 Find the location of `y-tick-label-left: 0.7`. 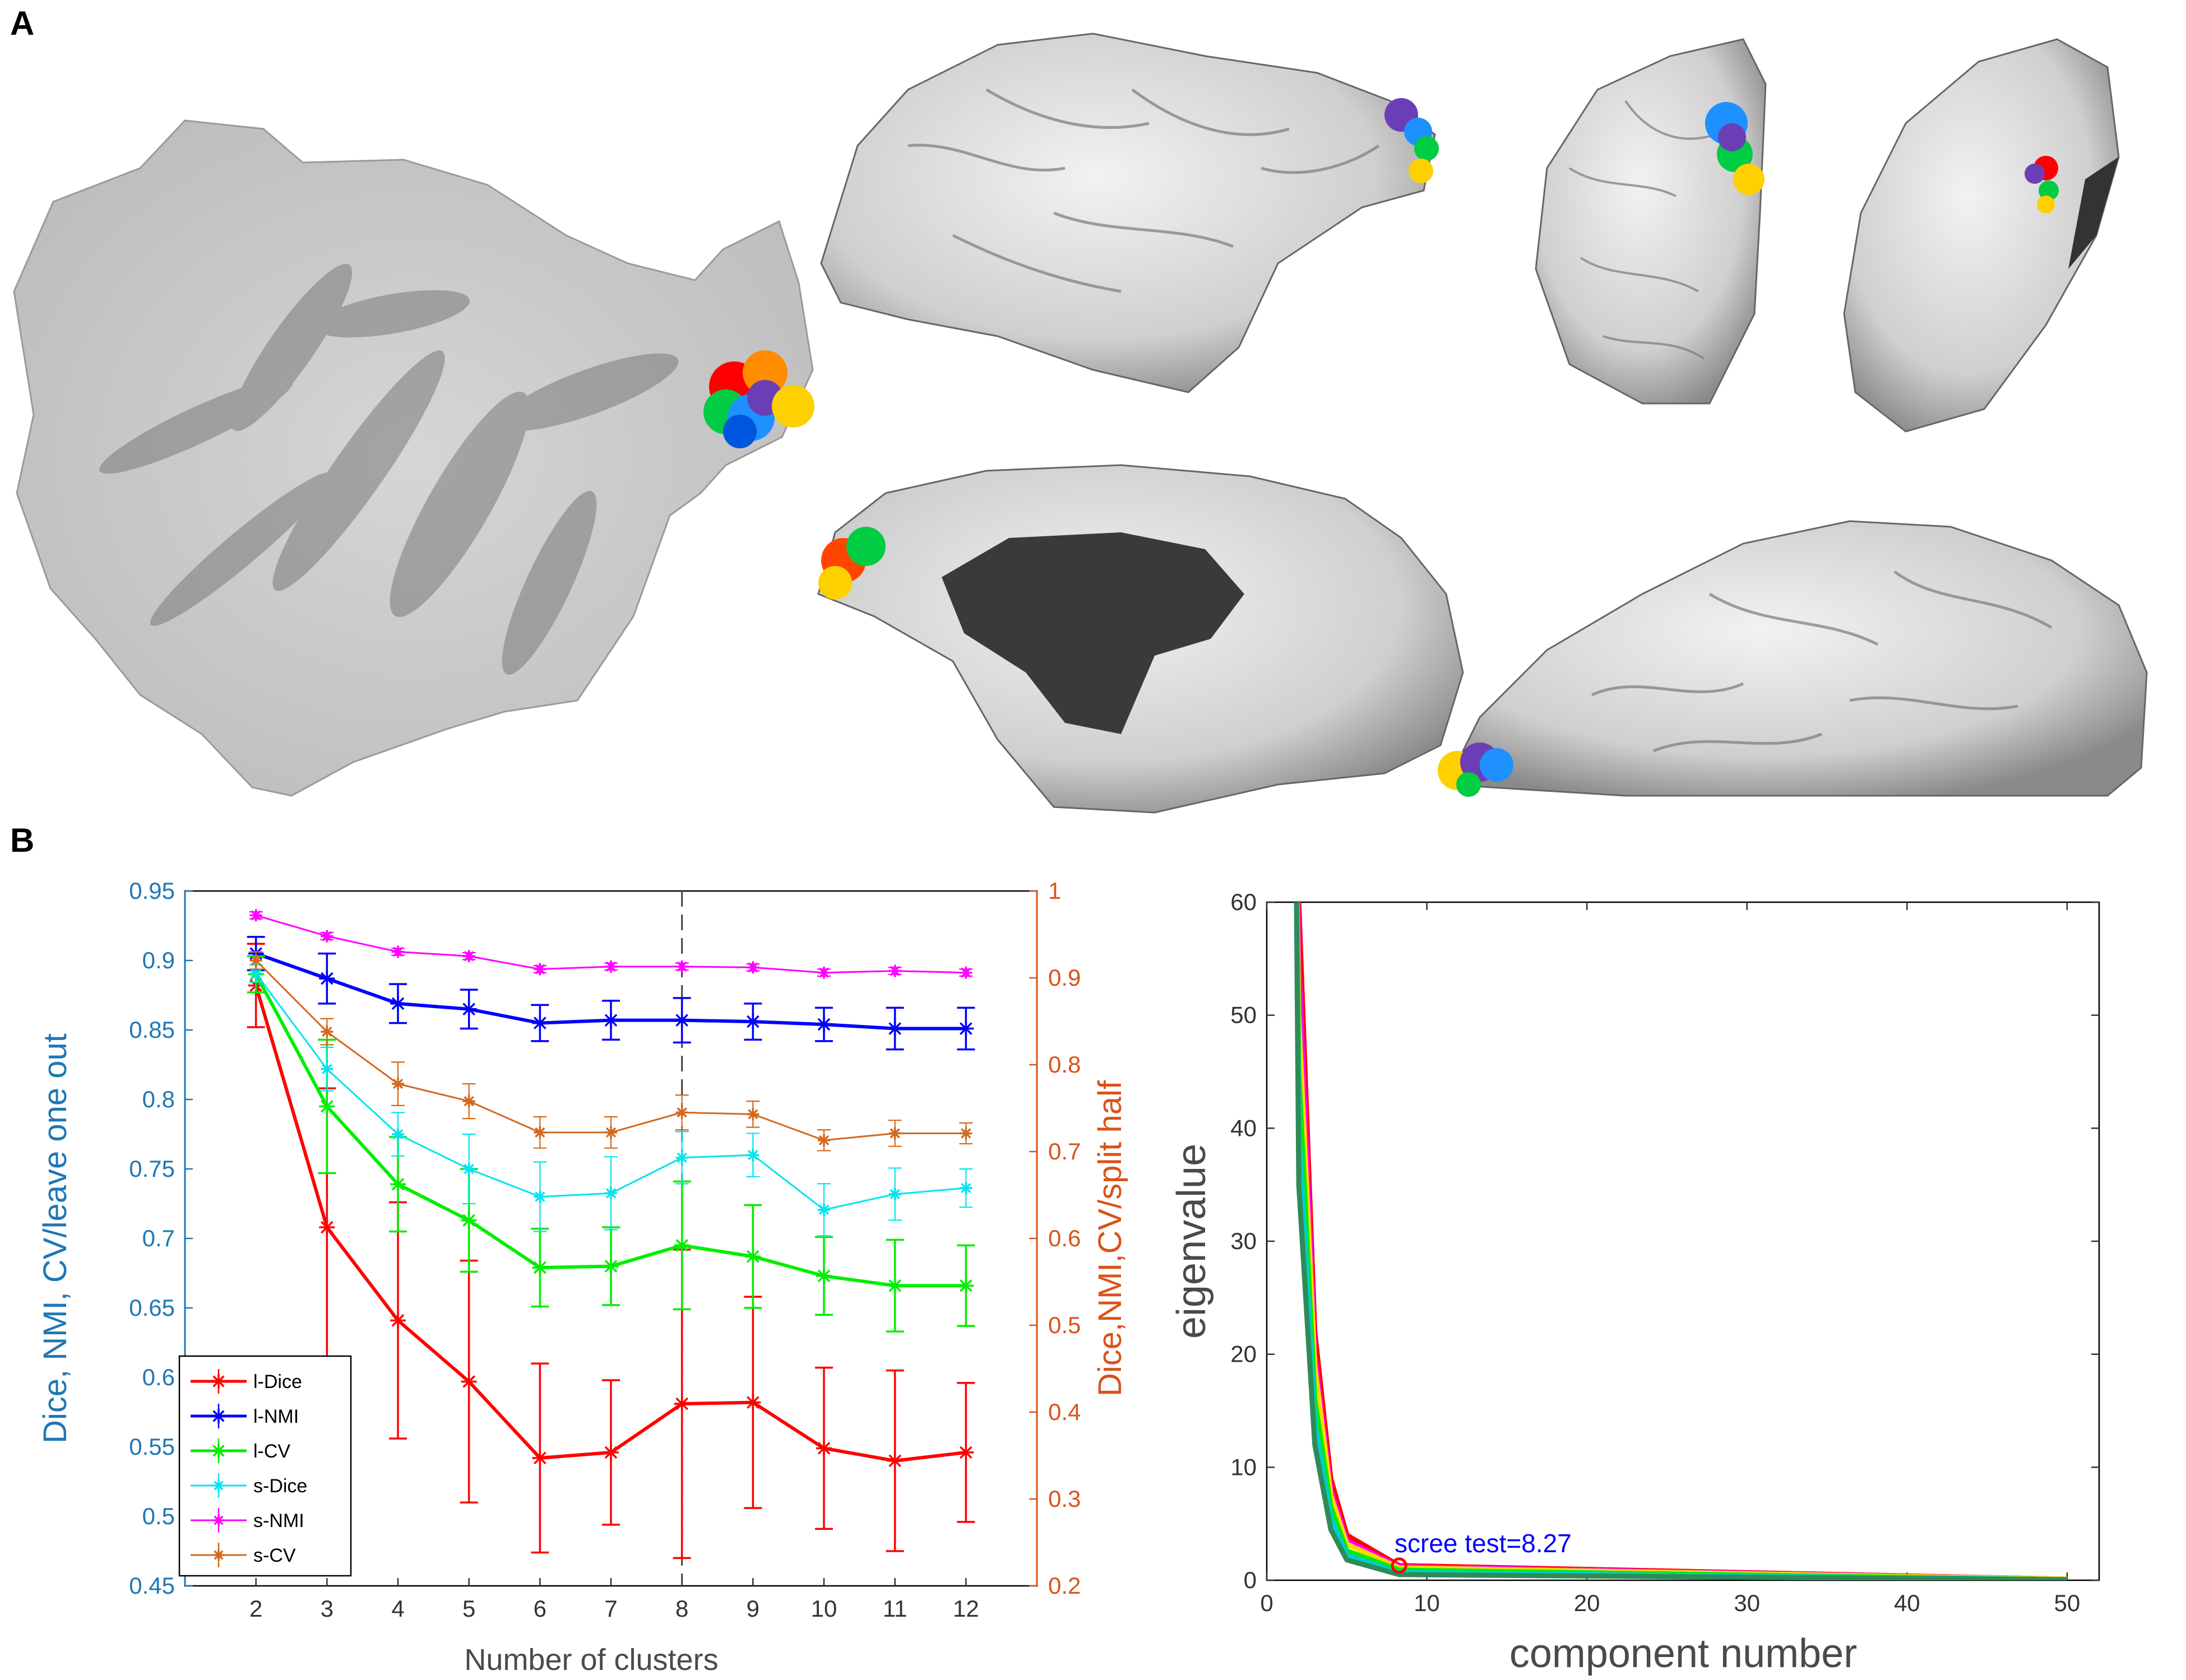

y-tick-label-left: 0.7 is located at coordinates (158, 1238).